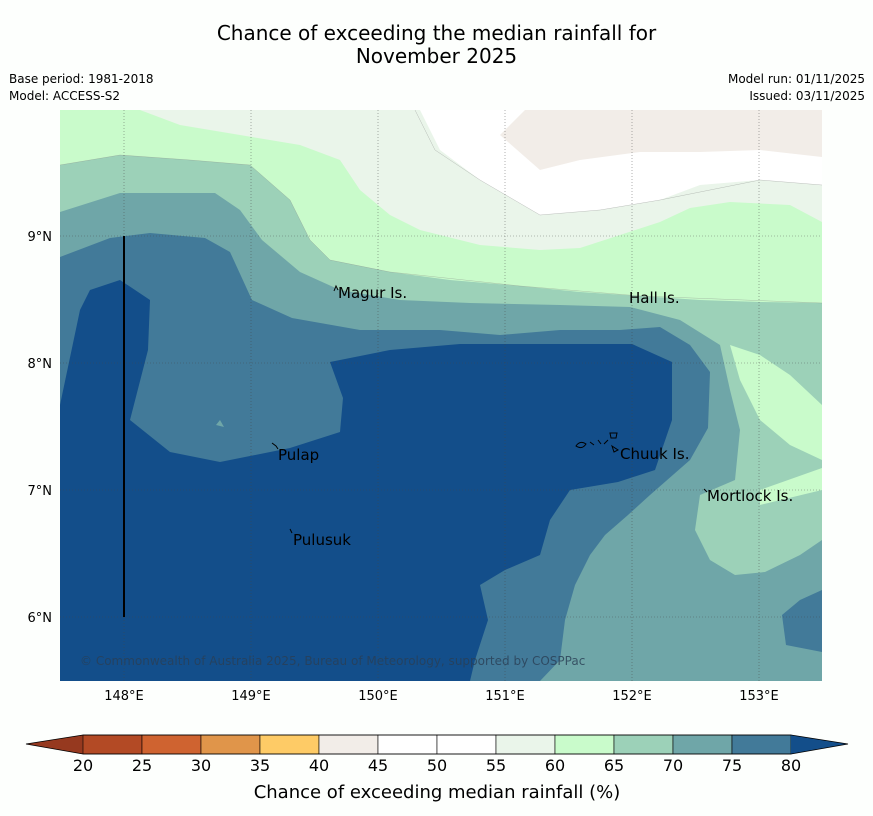 The width and height of the screenshot is (873, 816). Describe the element at coordinates (220, 423) in the screenshot. I see `small-island-patch` at that location.